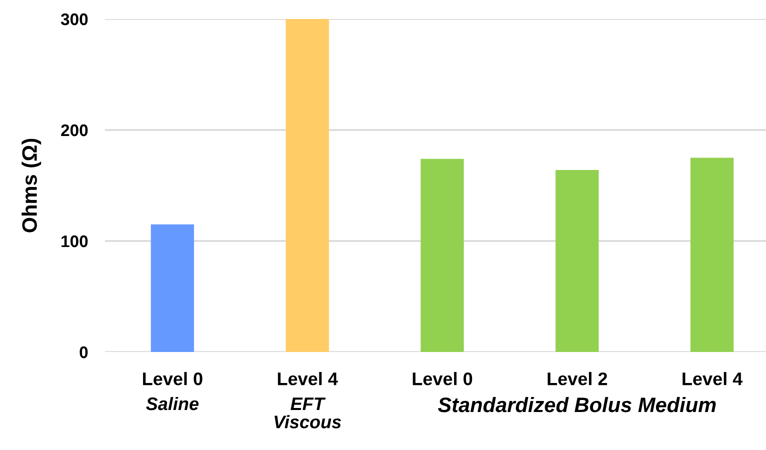 The width and height of the screenshot is (766, 450). Describe the element at coordinates (712, 379) in the screenshot. I see `x-tick-label: Level 4` at that location.